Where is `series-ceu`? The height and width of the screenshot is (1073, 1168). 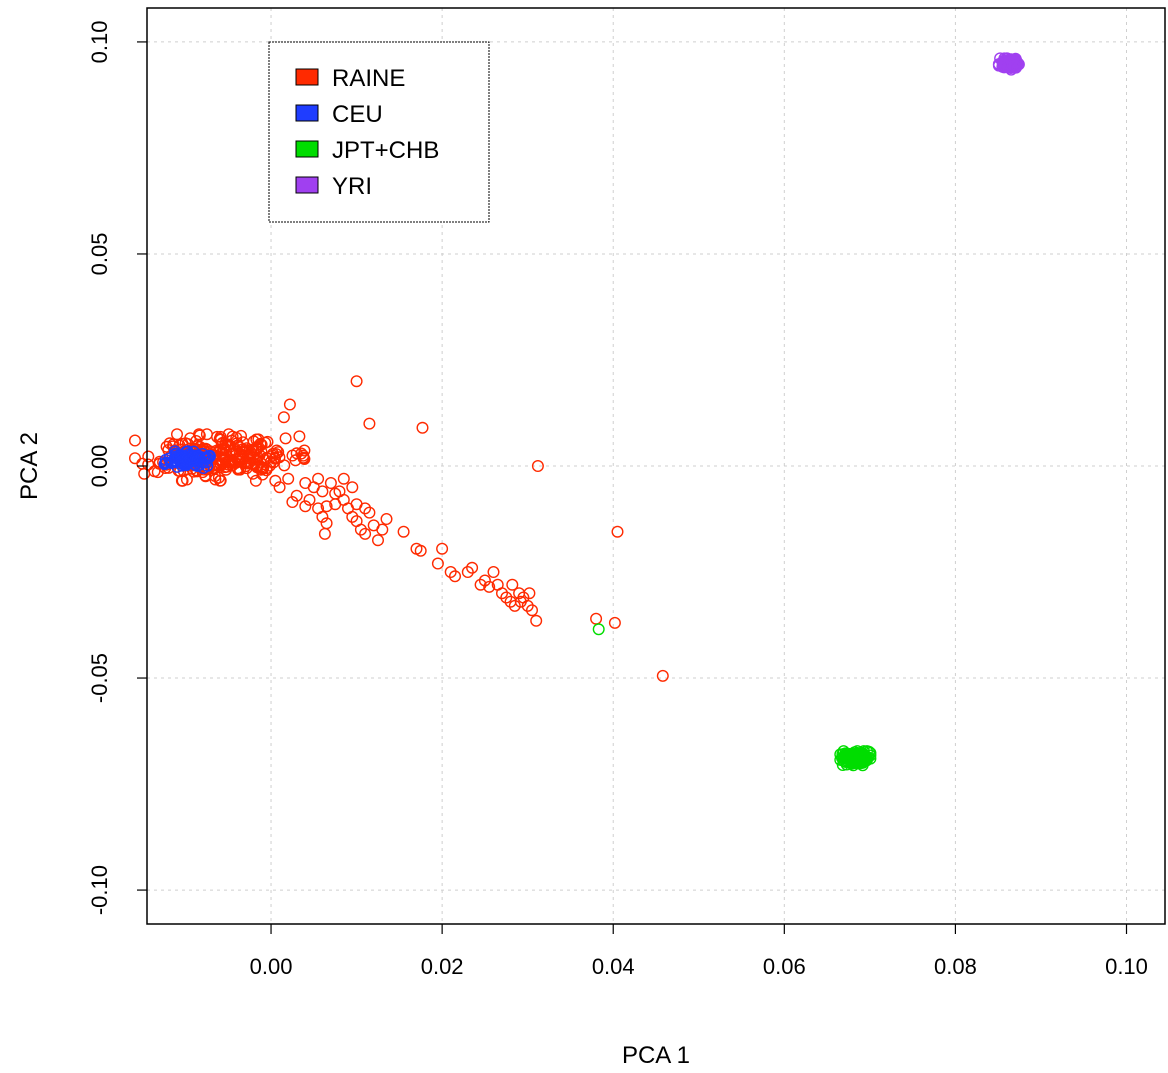
series-ceu is located at coordinates (187, 460).